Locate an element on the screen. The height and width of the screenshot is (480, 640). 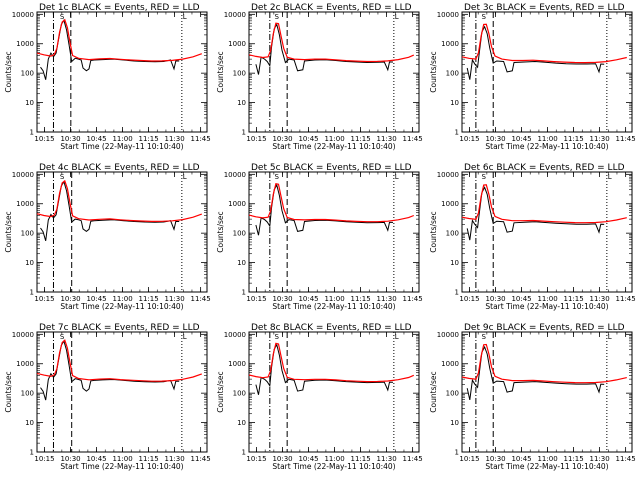
panel-title: Det 2c BLACK = Events, RED = LLD is located at coordinates (331, 8).